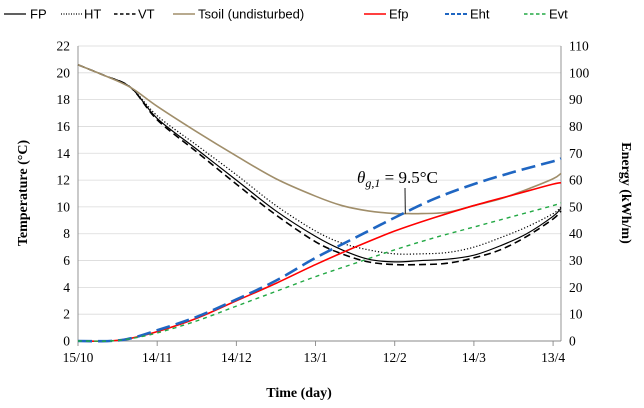  Describe the element at coordinates (576, 206) in the screenshot. I see `y-right-tick-label: 50` at that location.